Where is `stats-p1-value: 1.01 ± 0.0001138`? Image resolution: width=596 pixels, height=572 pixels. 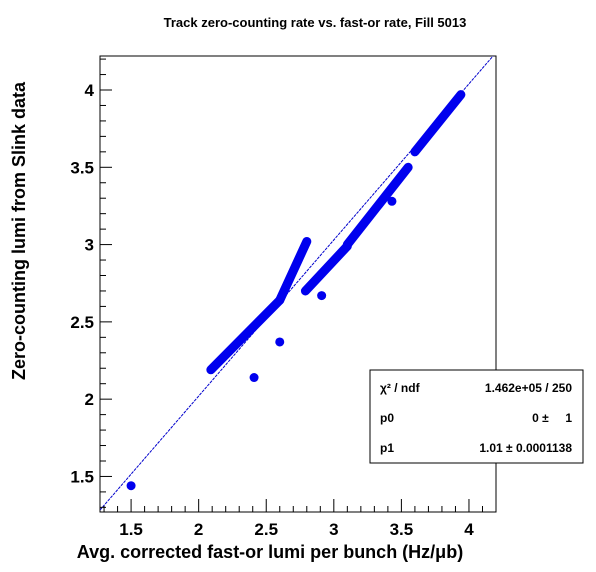 stats-p1-value: 1.01 ± 0.0001138 is located at coordinates (525, 448).